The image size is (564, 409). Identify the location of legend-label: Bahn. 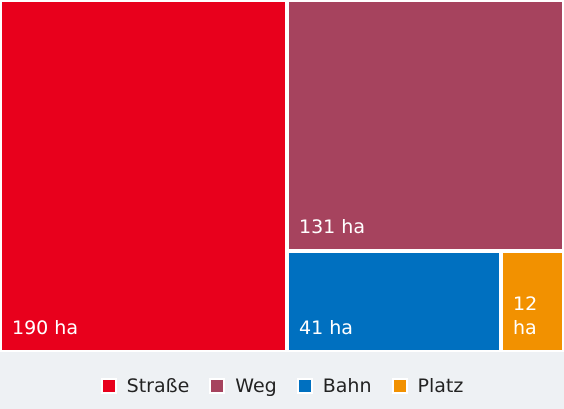
(347, 386).